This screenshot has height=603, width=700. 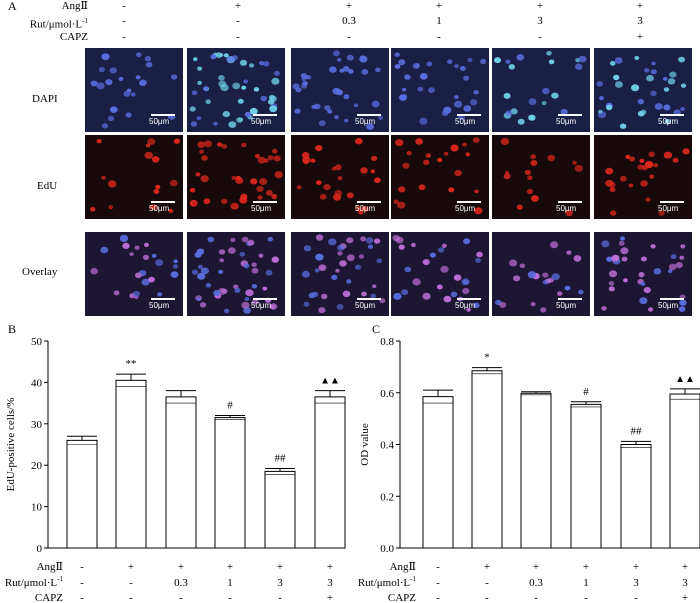 I want to click on y-tick-label: 0, so click(x=40, y=549).